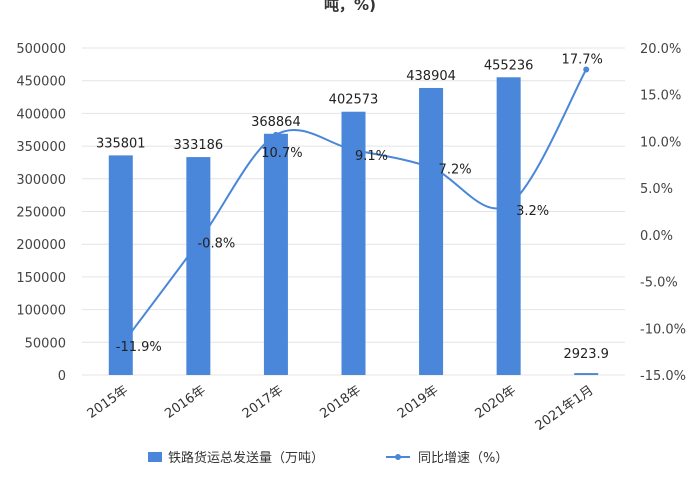  What do you see at coordinates (216, 243) in the screenshot?
I see `line-value-label: -0.8%` at bounding box center [216, 243].